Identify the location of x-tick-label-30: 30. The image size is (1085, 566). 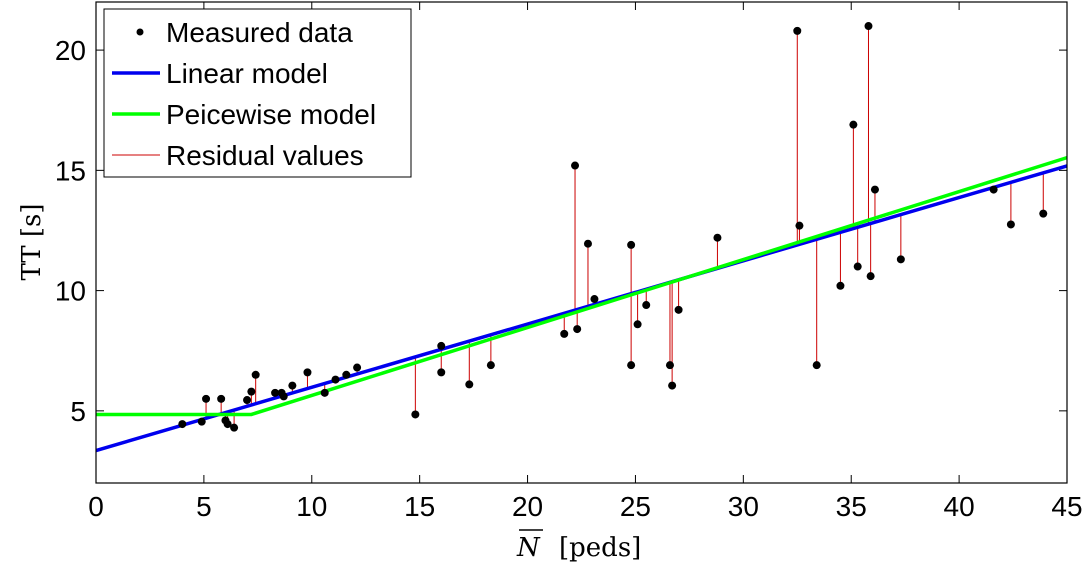
(743, 506).